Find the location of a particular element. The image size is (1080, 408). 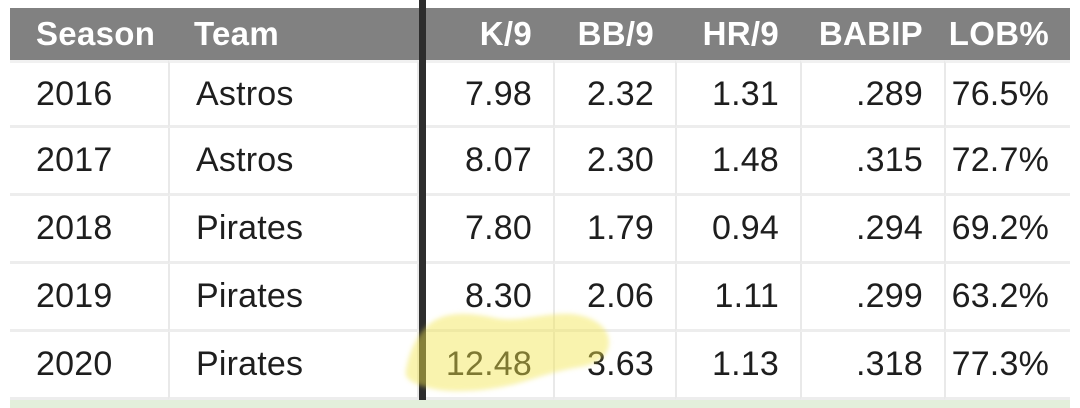

cell-lob: 77.3% is located at coordinates (1007, 366).